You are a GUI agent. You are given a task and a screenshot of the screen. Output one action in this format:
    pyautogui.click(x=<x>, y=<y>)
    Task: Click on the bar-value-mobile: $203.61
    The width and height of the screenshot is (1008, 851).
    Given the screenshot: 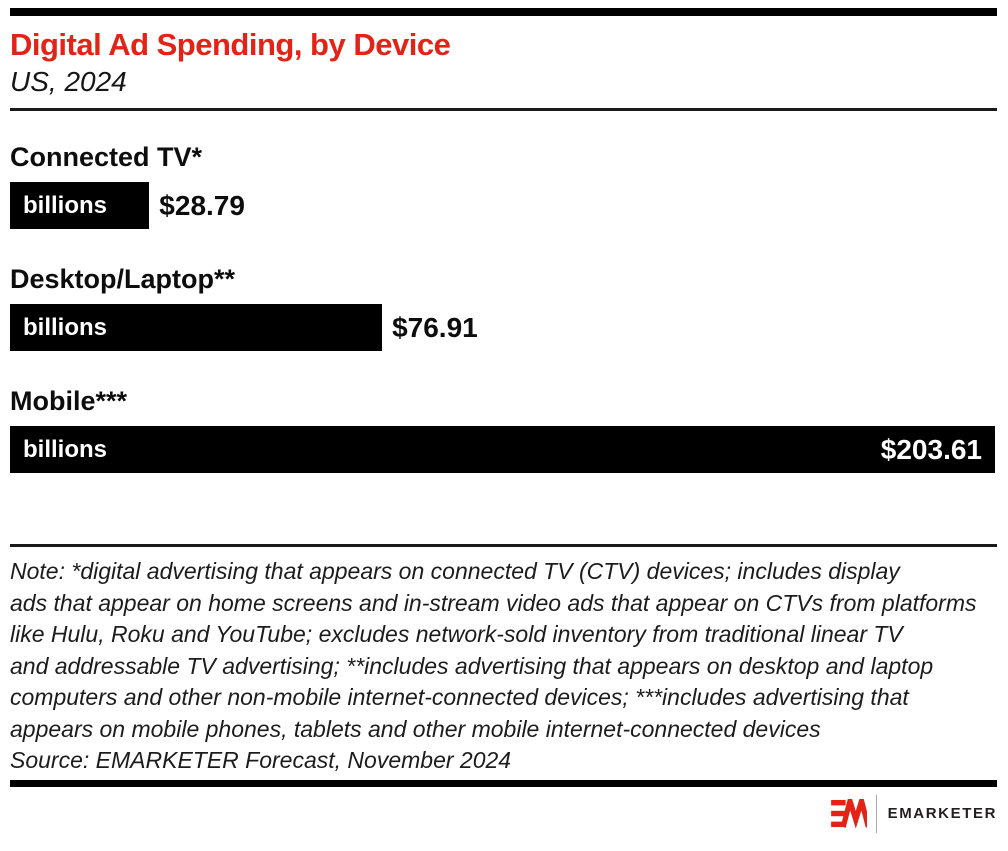 What is the action you would take?
    pyautogui.click(x=931, y=449)
    